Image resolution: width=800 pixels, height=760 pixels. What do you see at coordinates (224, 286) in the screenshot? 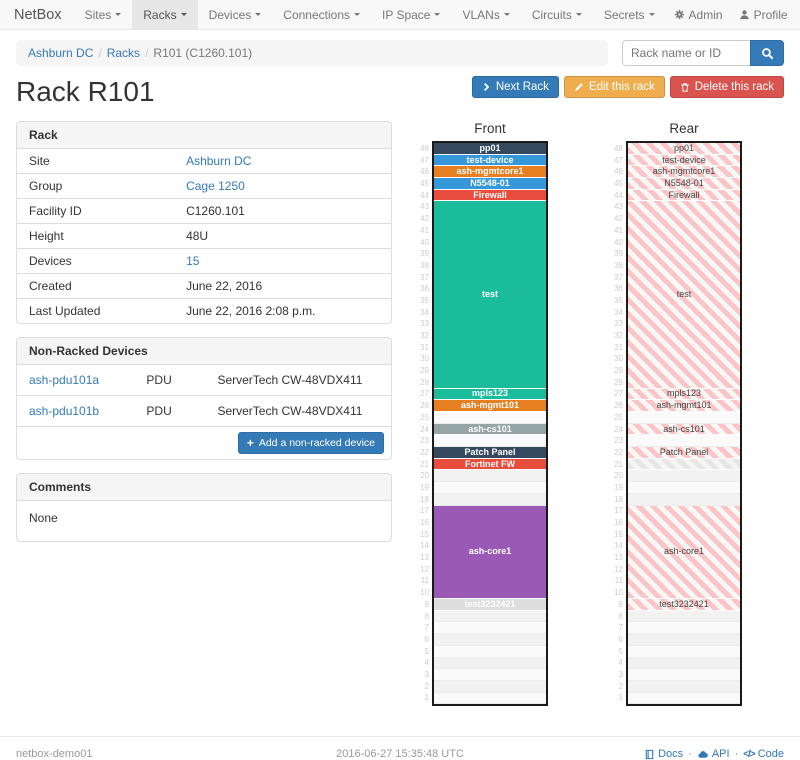
I see `attr-value-created: June 22, 2016` at bounding box center [224, 286].